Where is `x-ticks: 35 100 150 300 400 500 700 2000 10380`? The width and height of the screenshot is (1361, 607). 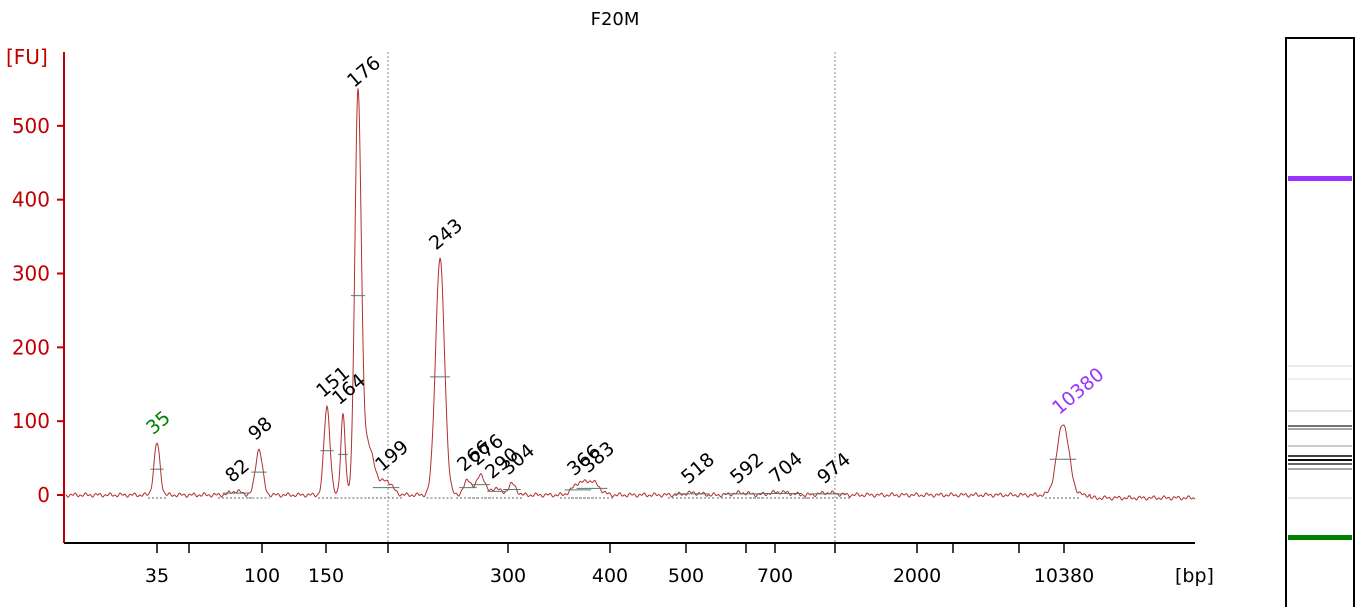
x-ticks: 35 100 150 300 400 500 700 2000 10380 is located at coordinates (619, 565).